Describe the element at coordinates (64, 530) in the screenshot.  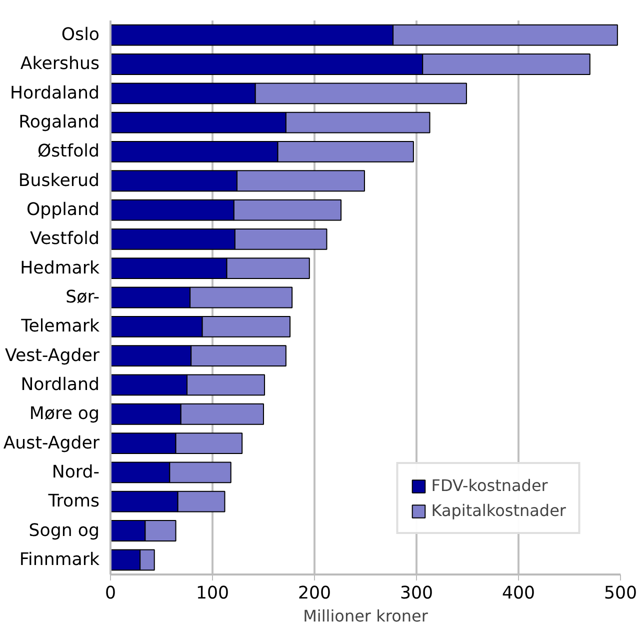
I see `y-tick-label: Sogn og` at that location.